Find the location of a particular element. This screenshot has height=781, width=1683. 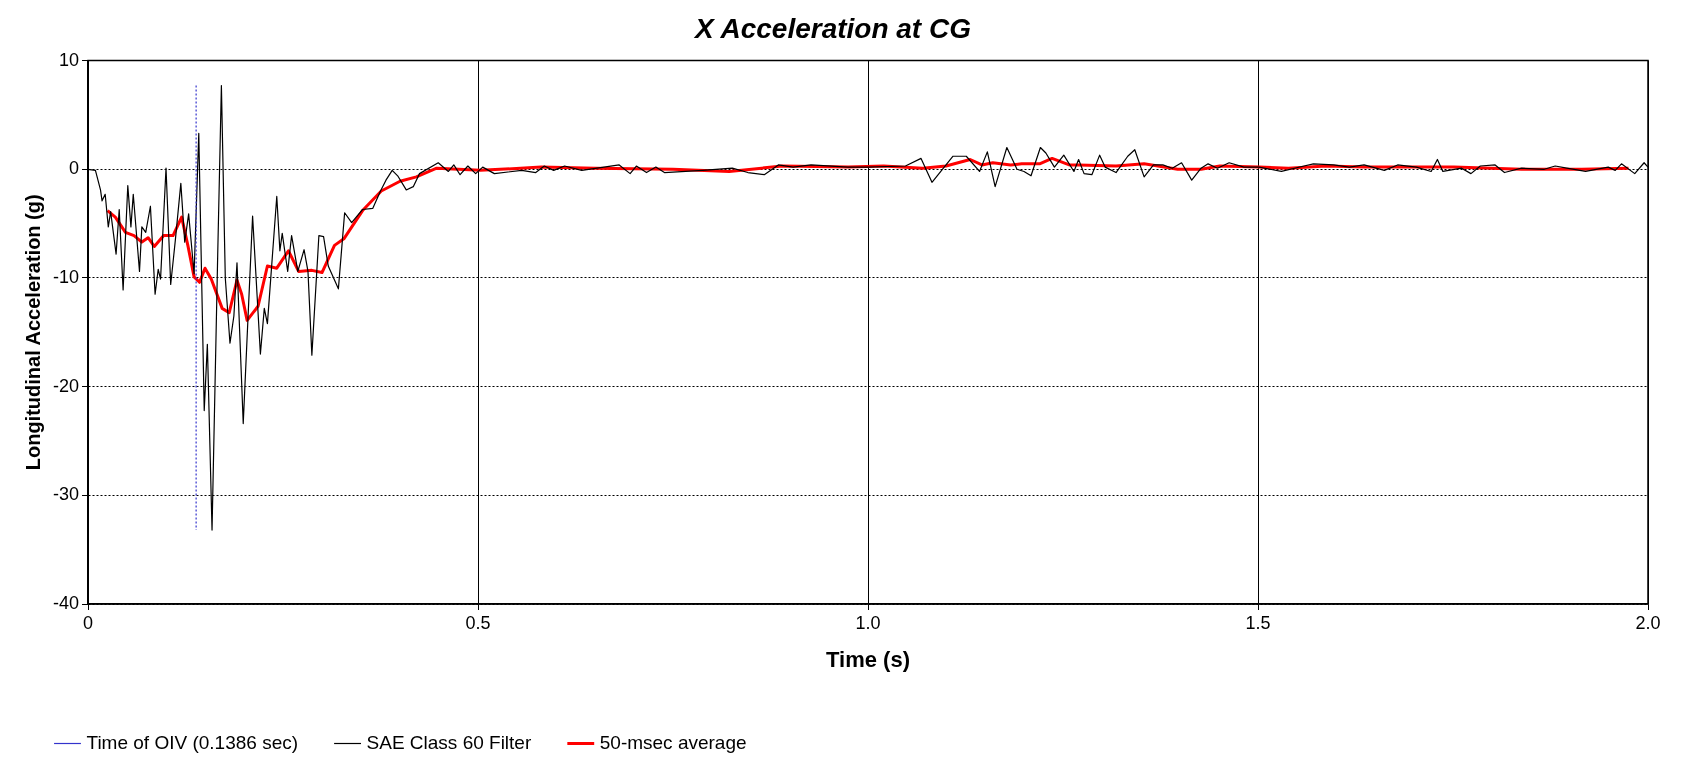

legend-label: Time of OIV (0.1386 sec) is located at coordinates (192, 742).